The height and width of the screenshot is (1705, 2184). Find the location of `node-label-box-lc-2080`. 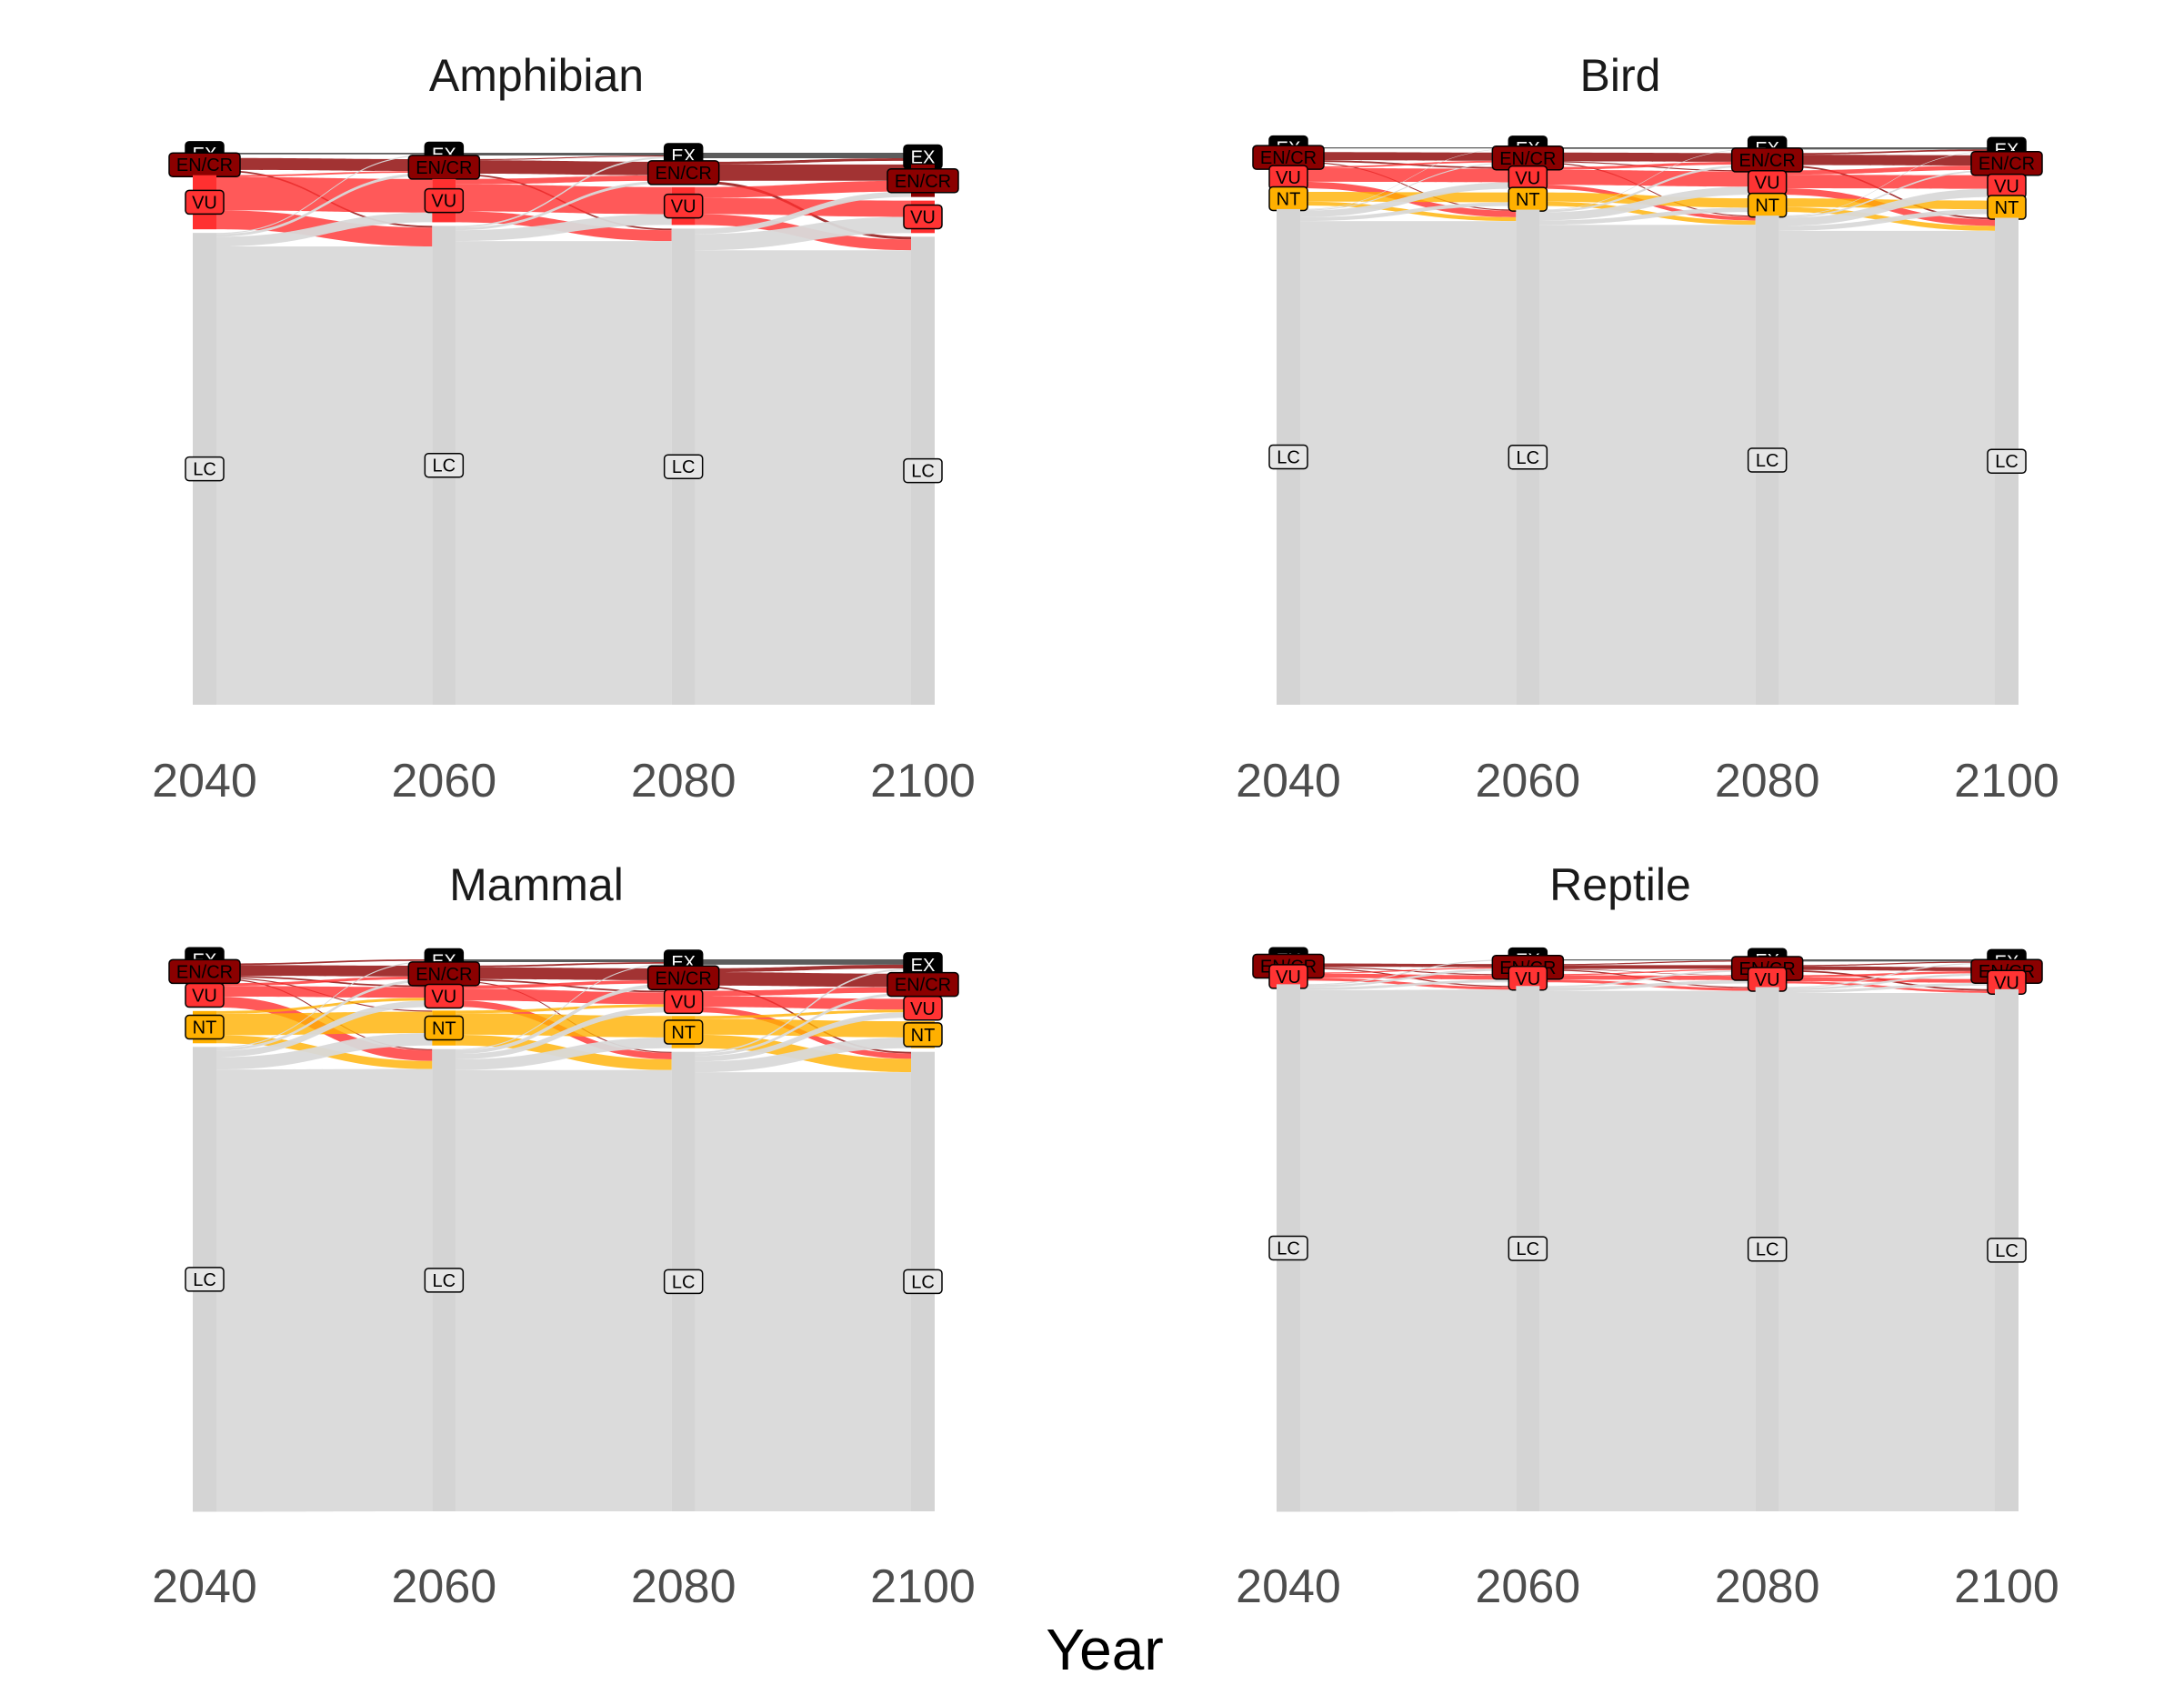

node-label-box-lc-2080 is located at coordinates (683, 466).